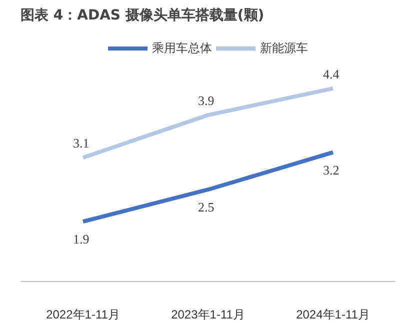  Describe the element at coordinates (206, 207) in the screenshot. I see `data-label: 2.5` at that location.